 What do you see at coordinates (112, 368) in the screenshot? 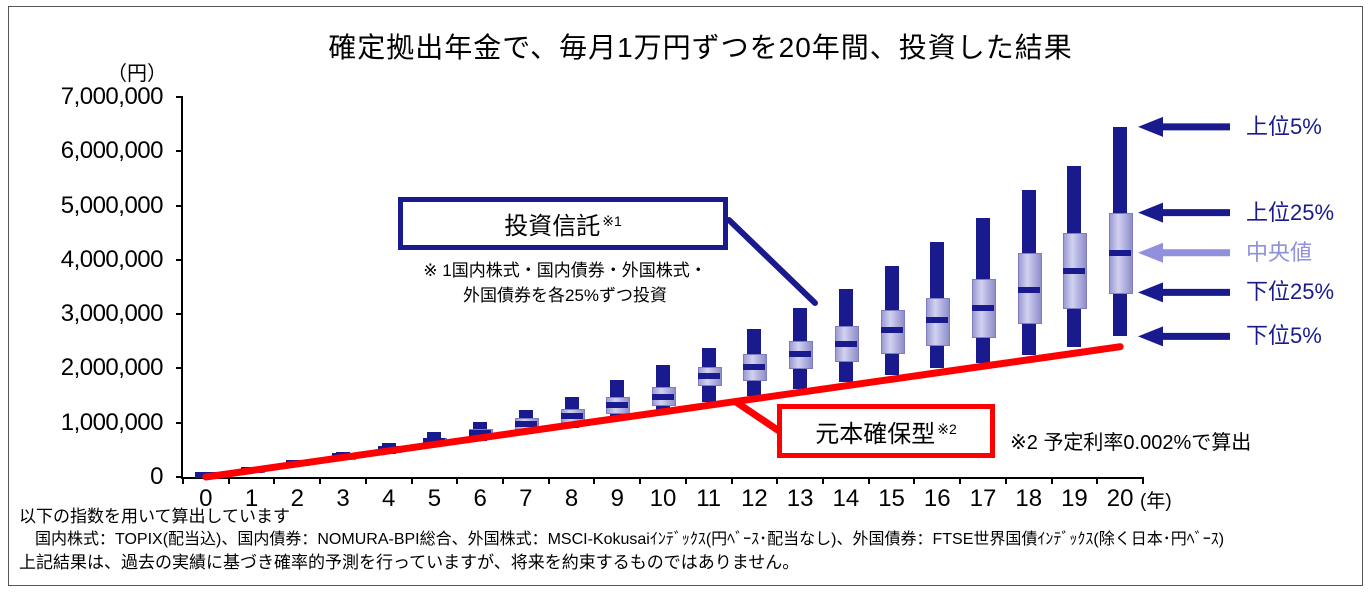
I see `y-tick-label: 2,000,000` at bounding box center [112, 368].